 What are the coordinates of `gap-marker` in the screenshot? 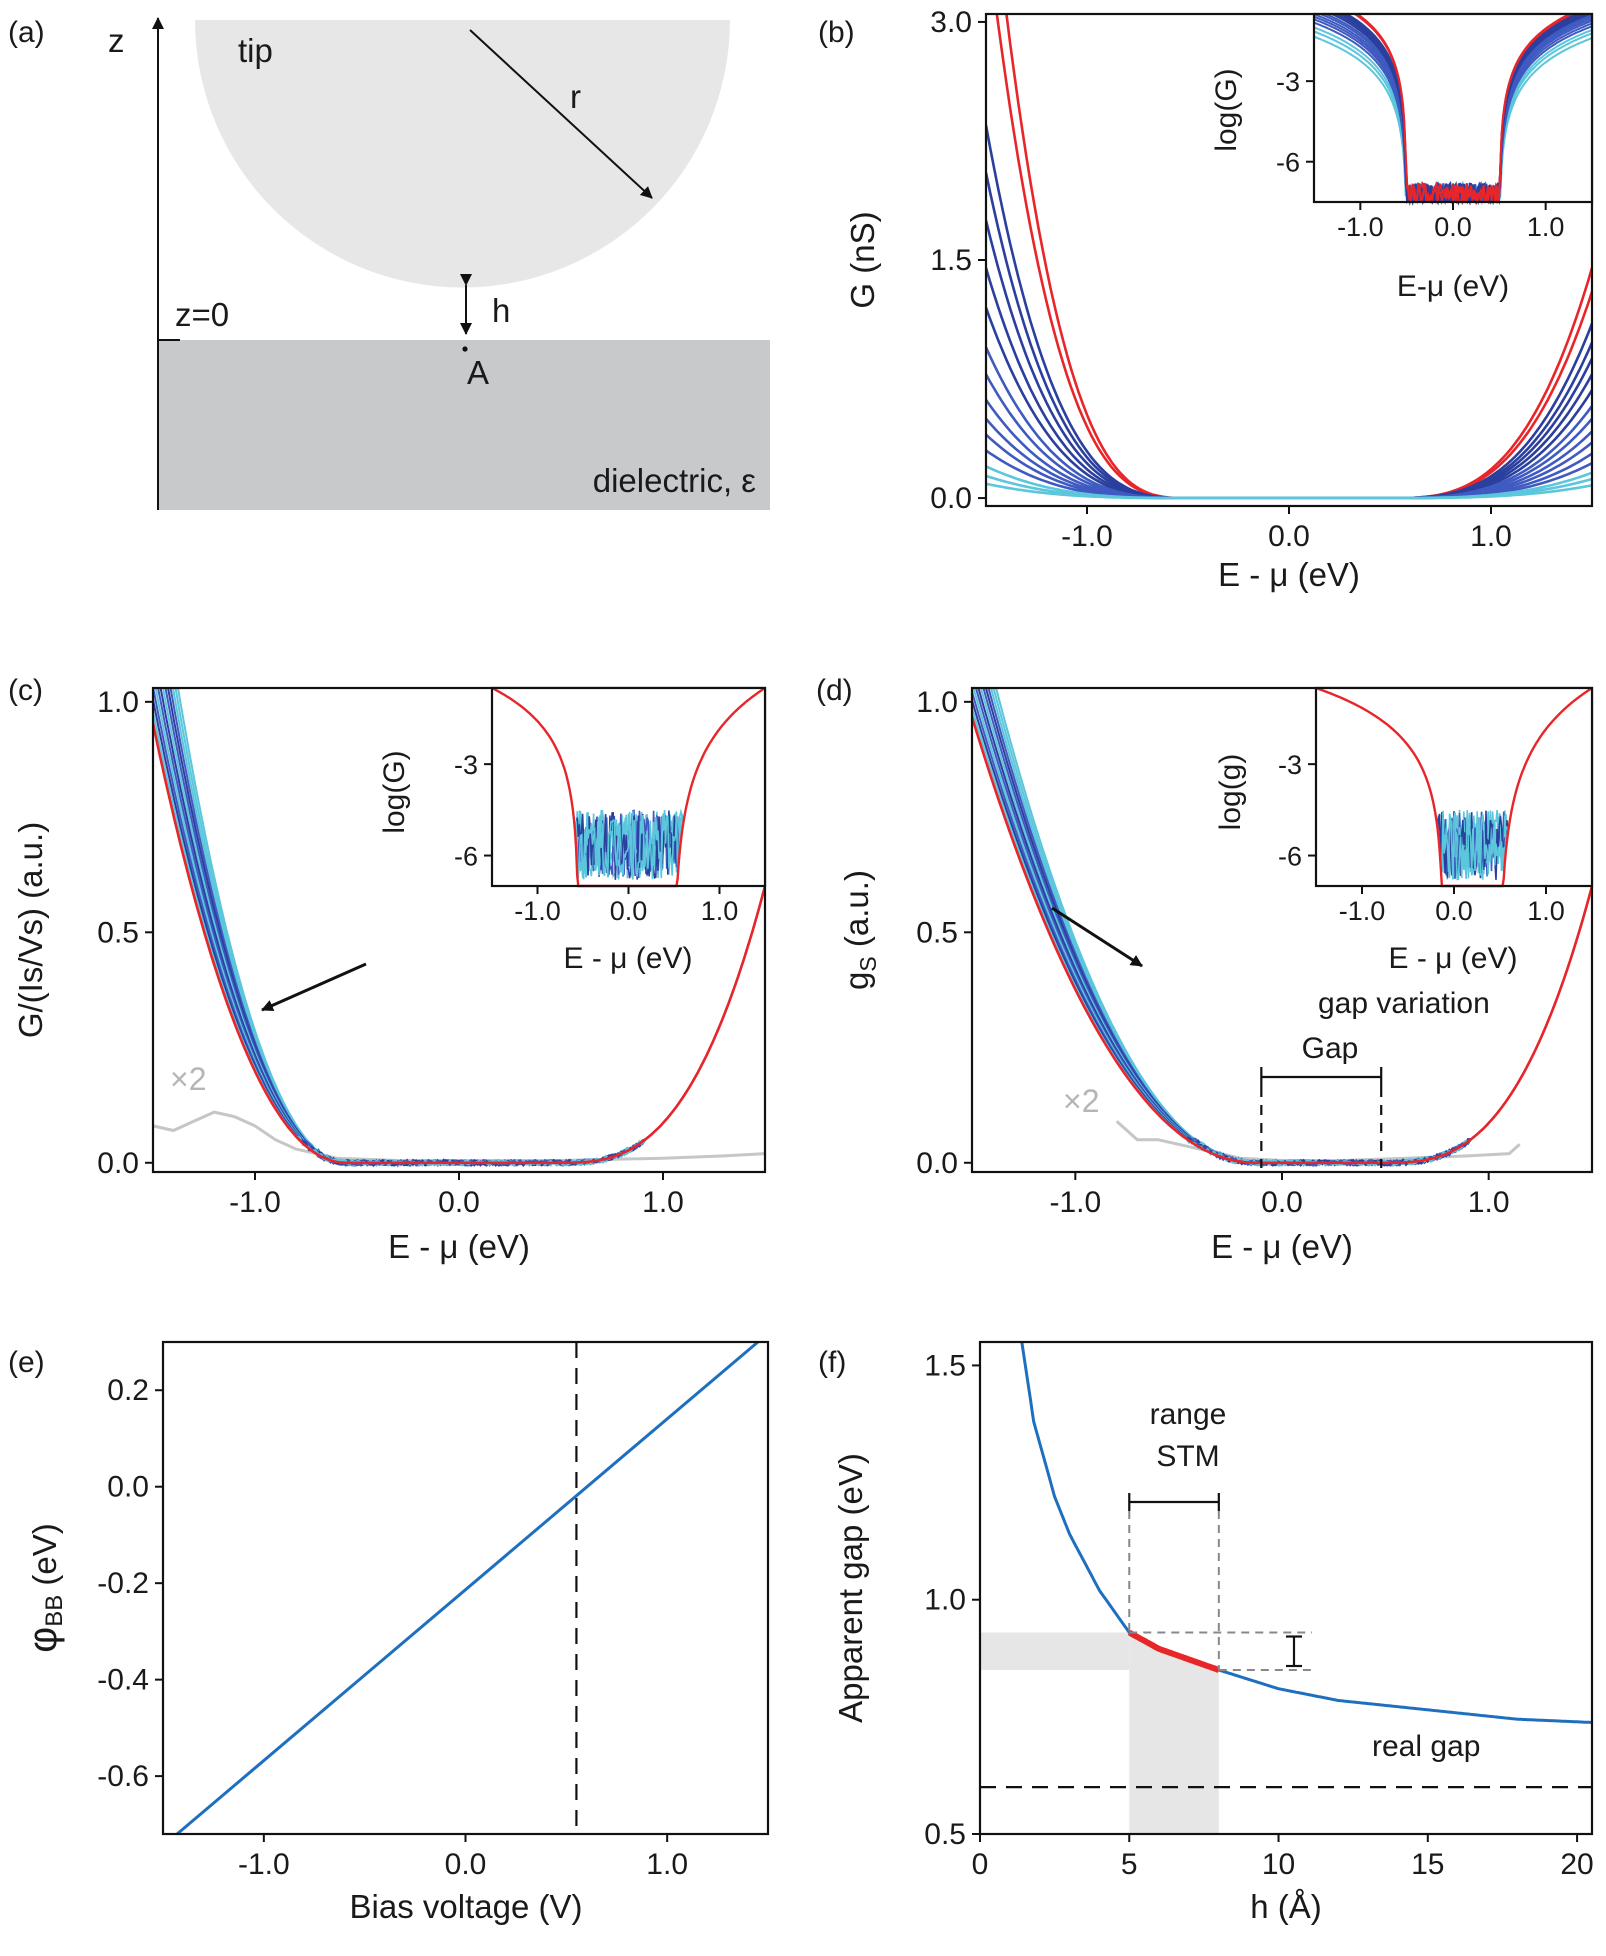 It's located at (1321, 1117).